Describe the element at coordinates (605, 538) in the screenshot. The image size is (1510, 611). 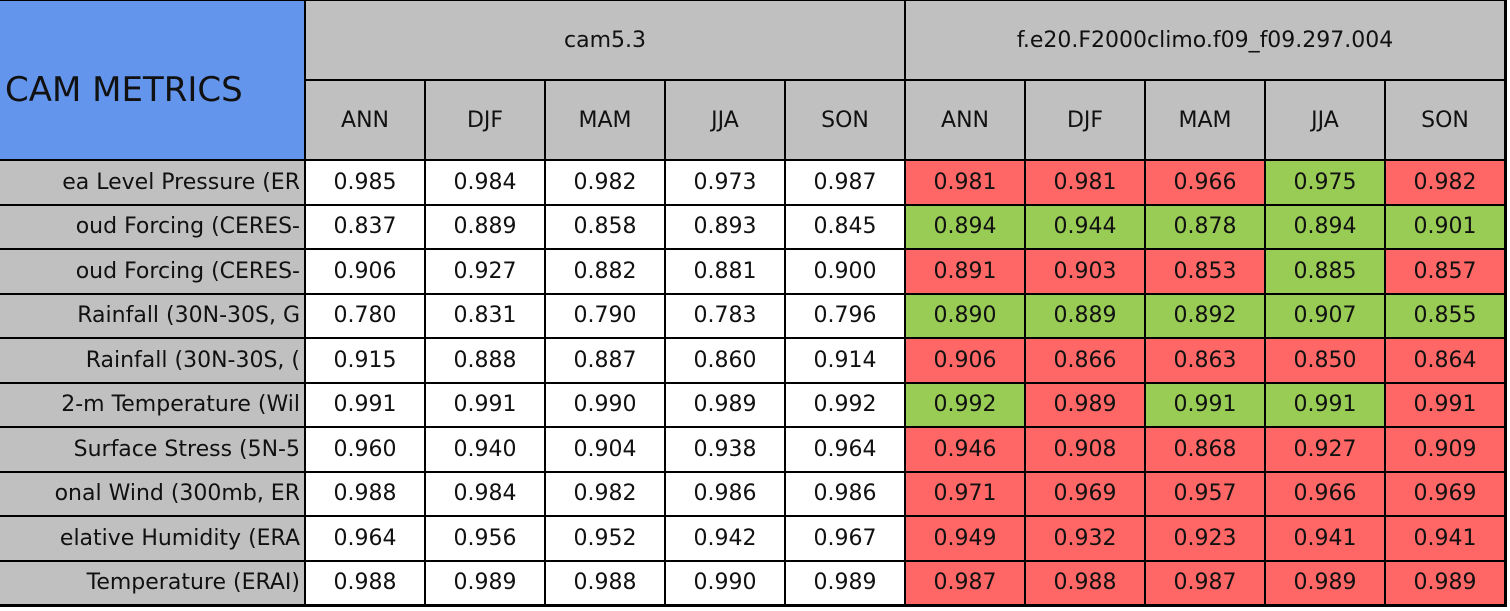
I see `metric-cell: 0.952` at that location.